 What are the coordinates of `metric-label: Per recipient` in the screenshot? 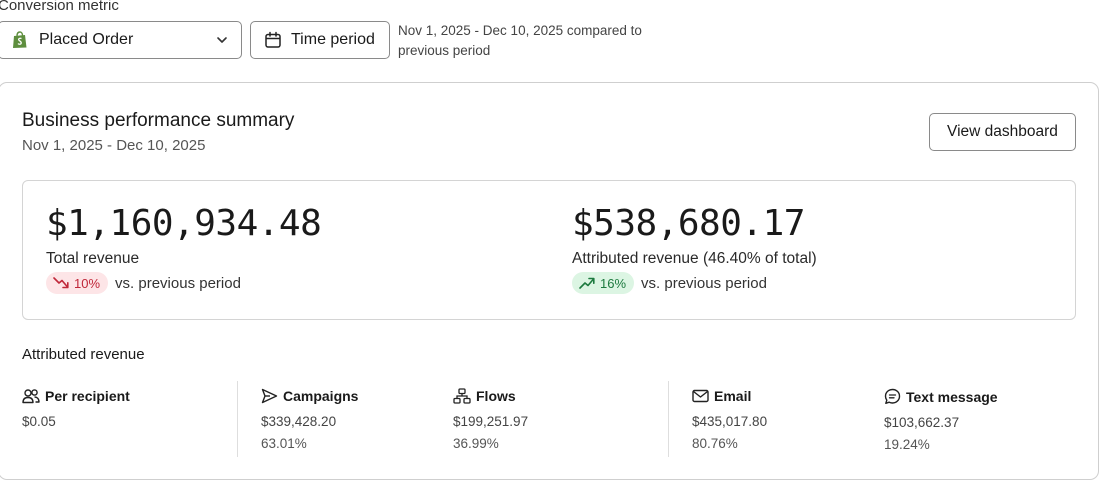 It's located at (87, 396).